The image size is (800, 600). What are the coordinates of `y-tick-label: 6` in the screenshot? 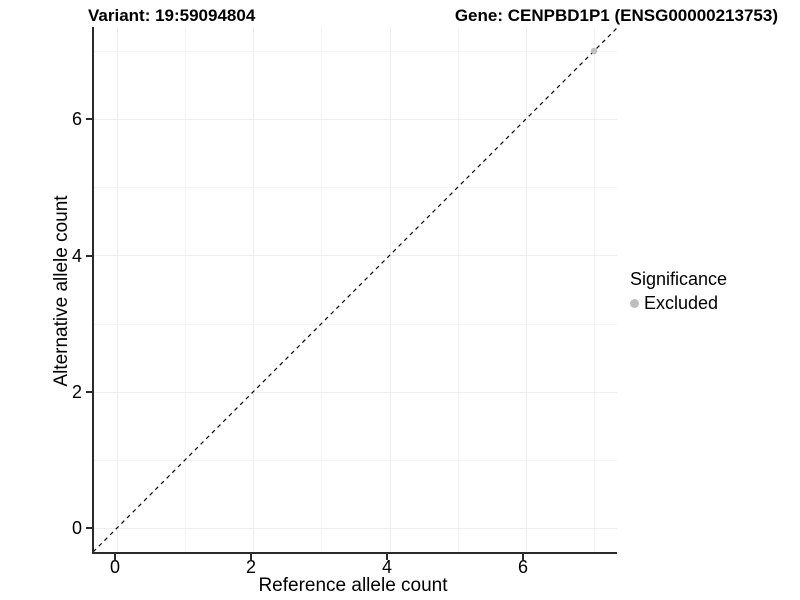 It's located at (76, 119).